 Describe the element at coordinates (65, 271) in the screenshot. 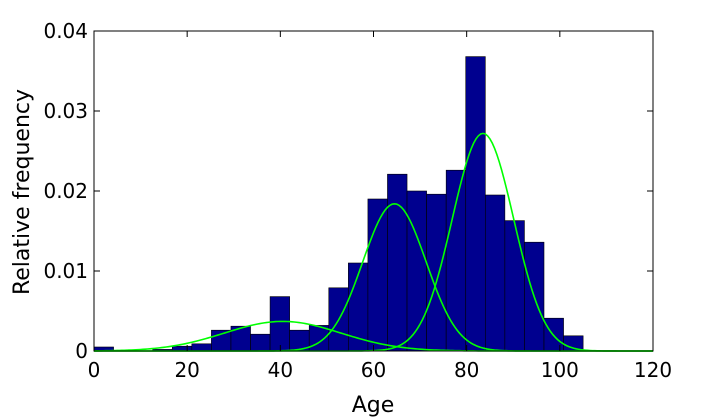

I see `y-tick-label: 0.01` at that location.